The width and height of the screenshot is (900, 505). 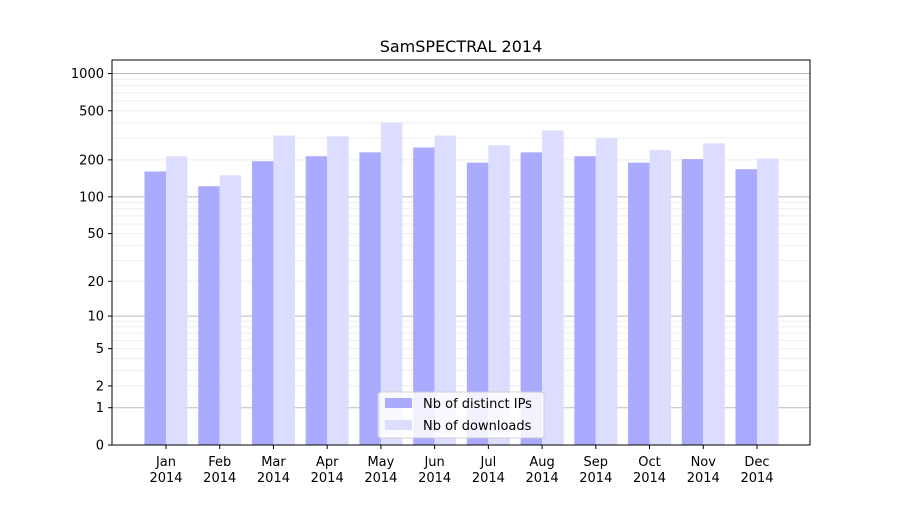 I want to click on y-tick-label: 10, so click(x=95, y=317).